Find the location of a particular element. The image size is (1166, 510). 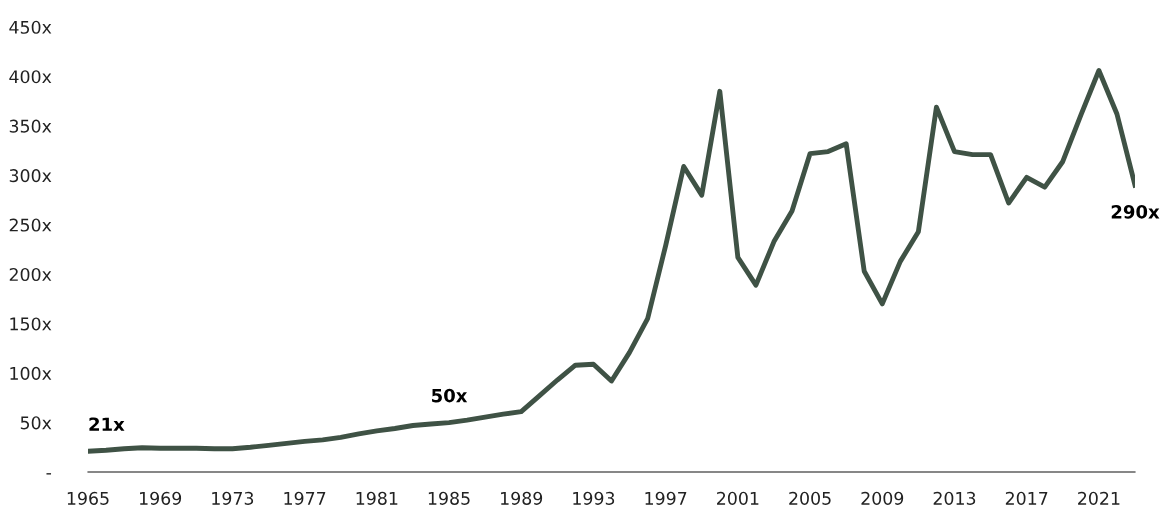

annotation: 50x is located at coordinates (450, 395).